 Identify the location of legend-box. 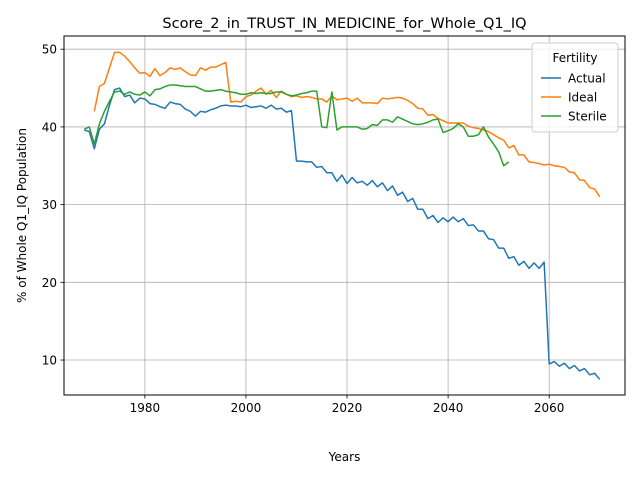
(575, 87).